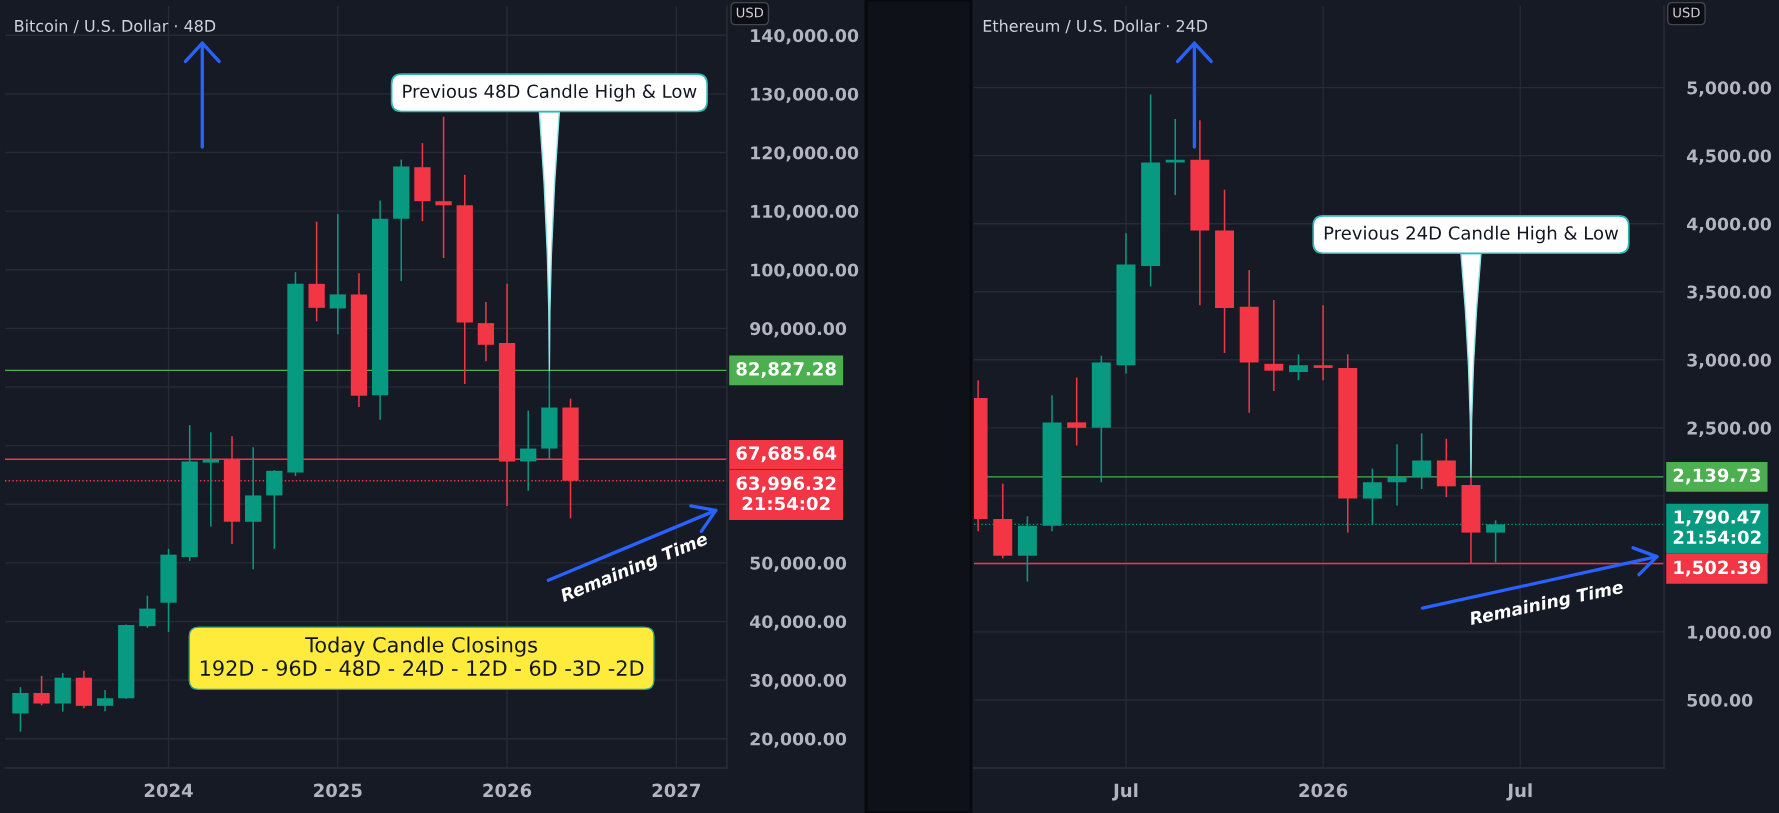 This screenshot has height=813, width=1779. What do you see at coordinates (805, 212) in the screenshot?
I see `y-tick-label: 110,000.00` at bounding box center [805, 212].